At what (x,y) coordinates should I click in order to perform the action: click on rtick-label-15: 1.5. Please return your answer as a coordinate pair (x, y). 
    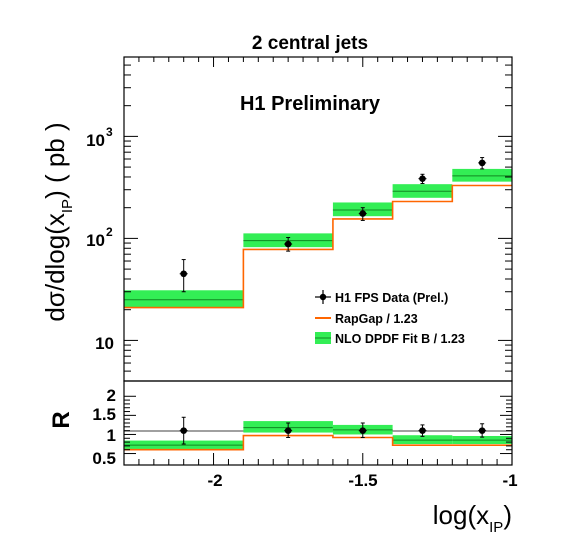
    Looking at the image, I should click on (104, 414).